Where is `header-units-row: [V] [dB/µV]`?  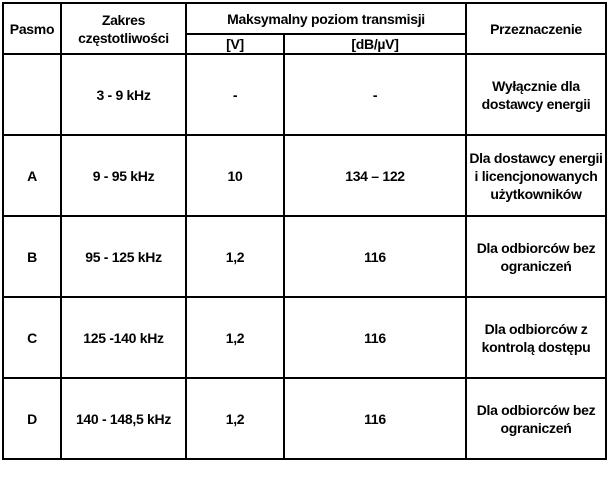
header-units-row: [V] [dB/µV] is located at coordinates (304, 44).